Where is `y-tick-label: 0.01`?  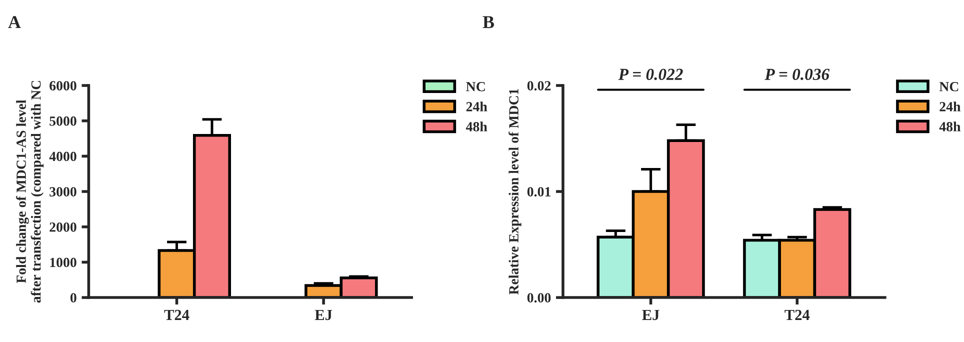
y-tick-label: 0.01 is located at coordinates (538, 192).